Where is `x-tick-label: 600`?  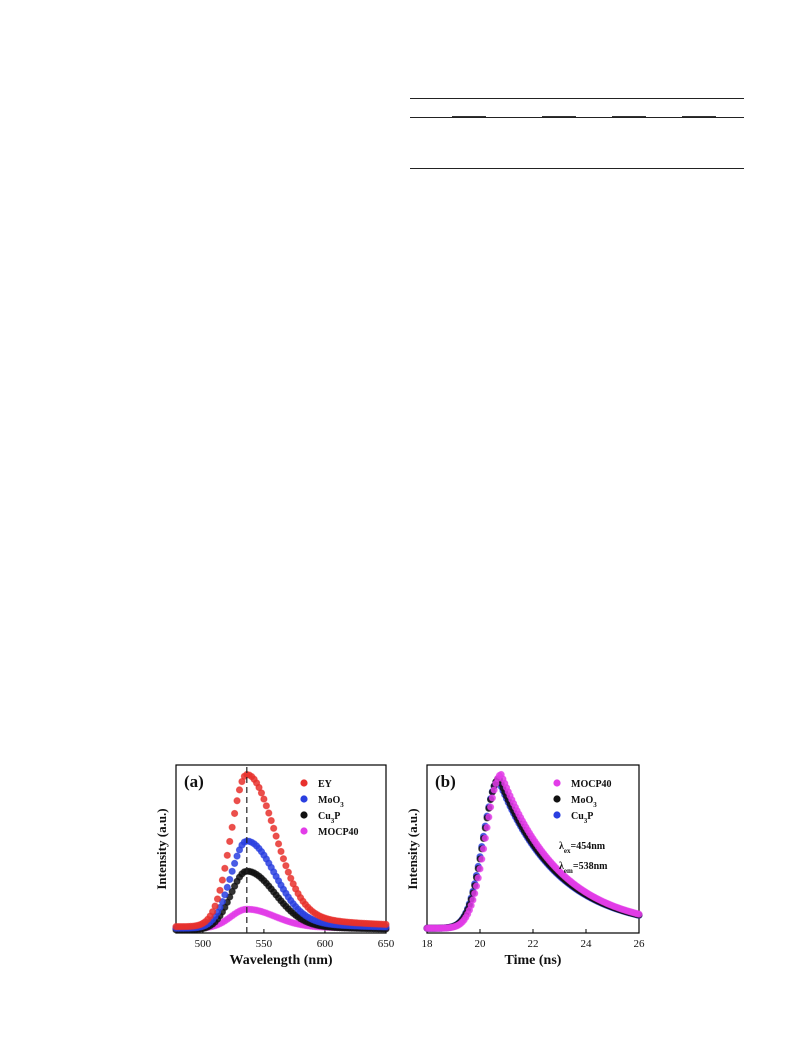 x-tick-label: 600 is located at coordinates (325, 944).